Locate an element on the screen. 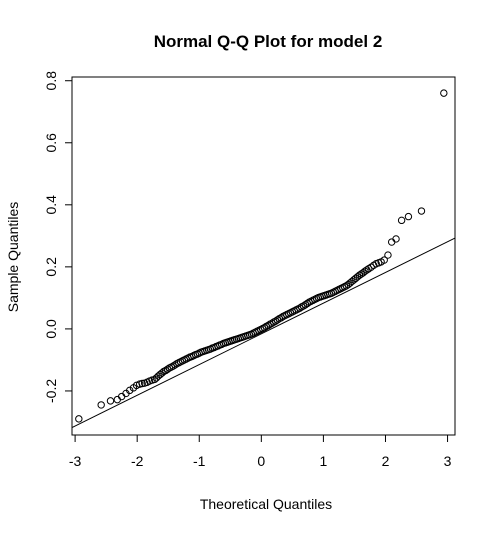 This screenshot has width=495, height=534. x-axis-label: Theoretical Quantiles is located at coordinates (266, 504).